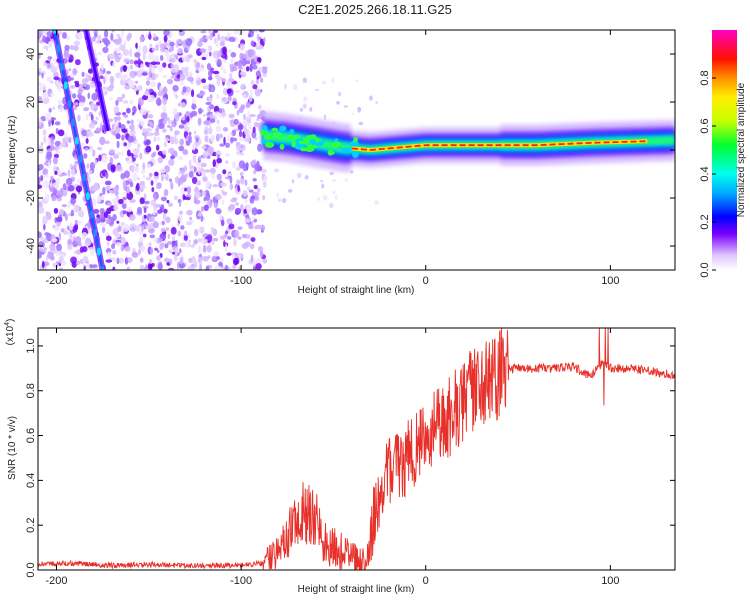 This screenshot has width=750, height=600. Describe the element at coordinates (469, 142) in the screenshot. I see `signal-track-band` at that location.